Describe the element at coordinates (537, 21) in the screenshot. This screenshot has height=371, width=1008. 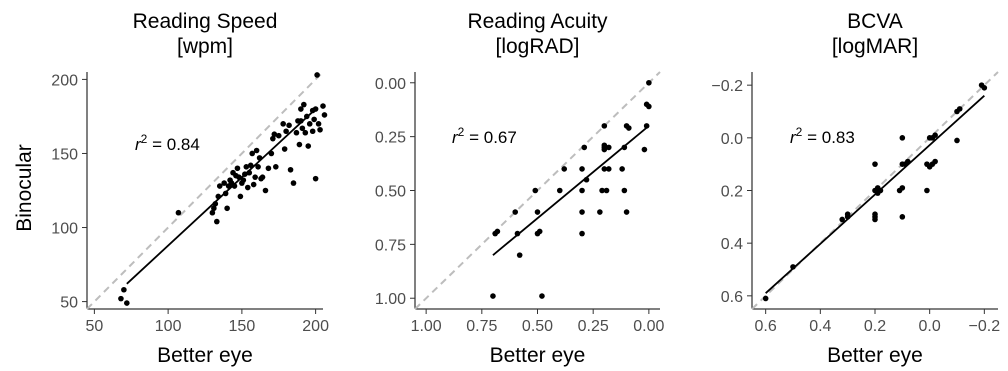
I see `chart-title-line-1: Reading Acuity` at that location.